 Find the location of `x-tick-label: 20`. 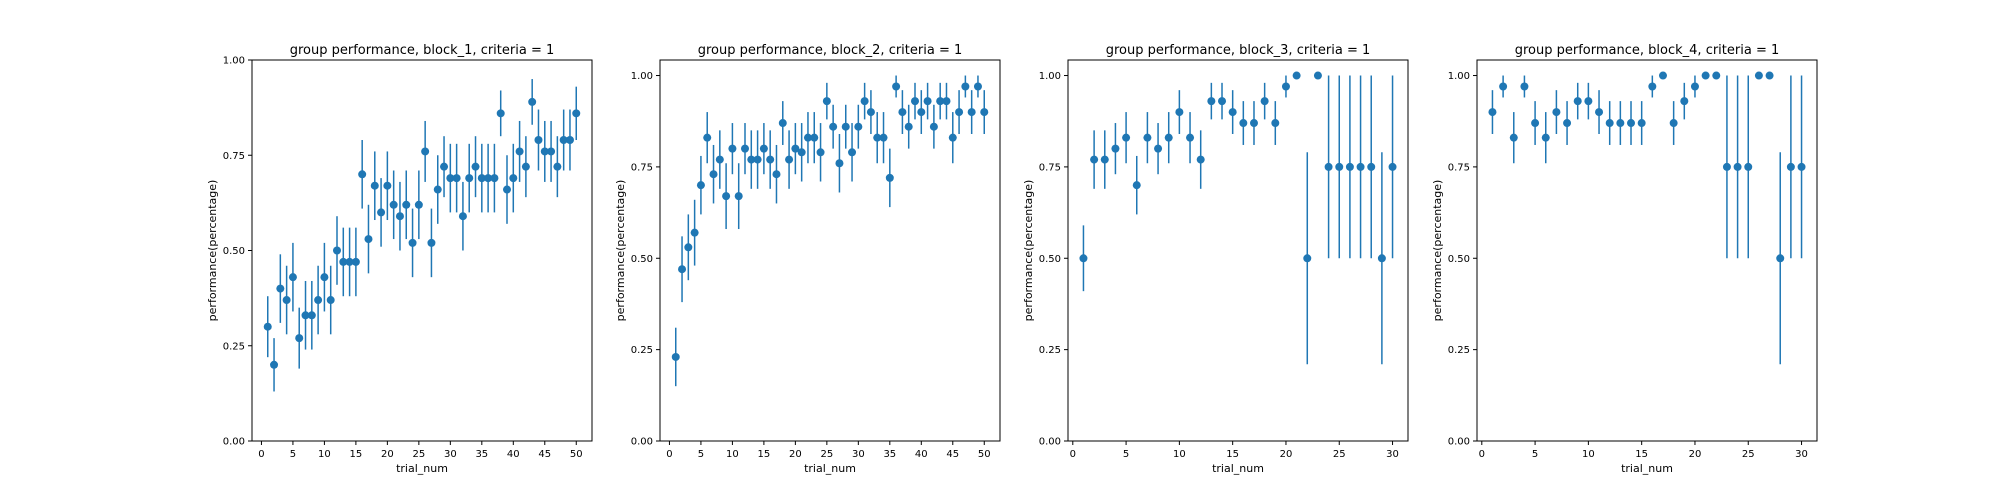

x-tick-label: 20 is located at coordinates (387, 454).